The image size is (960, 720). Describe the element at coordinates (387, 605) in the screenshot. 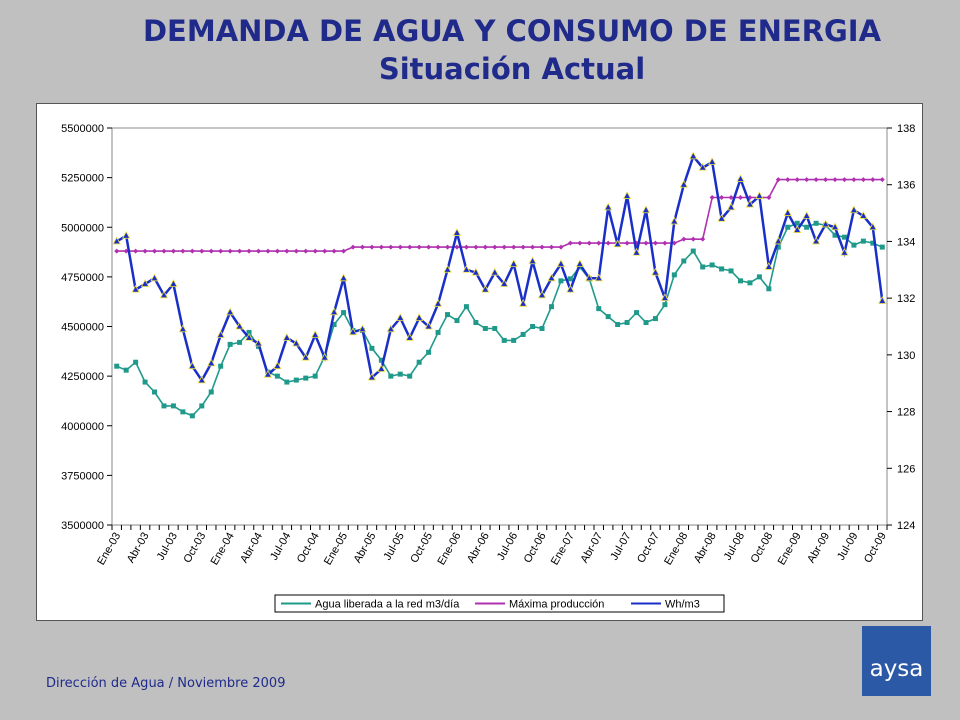

I see `legend-label: Agua liberada a la red m3/día` at that location.